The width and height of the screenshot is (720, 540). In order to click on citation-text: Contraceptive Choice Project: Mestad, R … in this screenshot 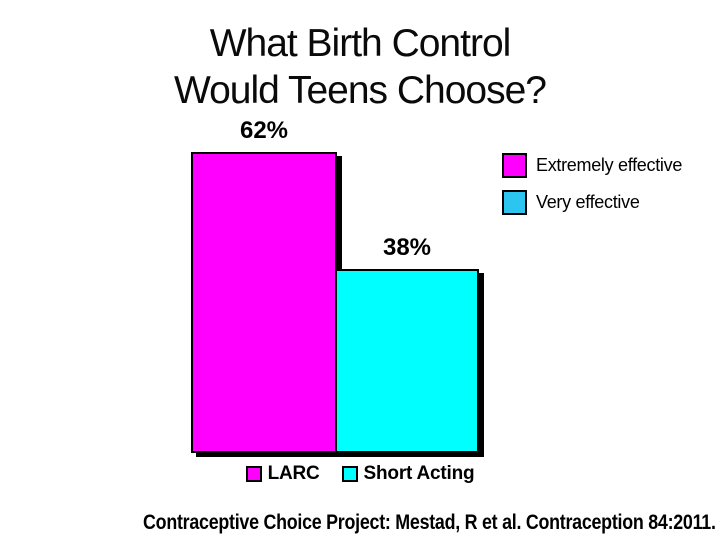, I will do `click(429, 522)`.